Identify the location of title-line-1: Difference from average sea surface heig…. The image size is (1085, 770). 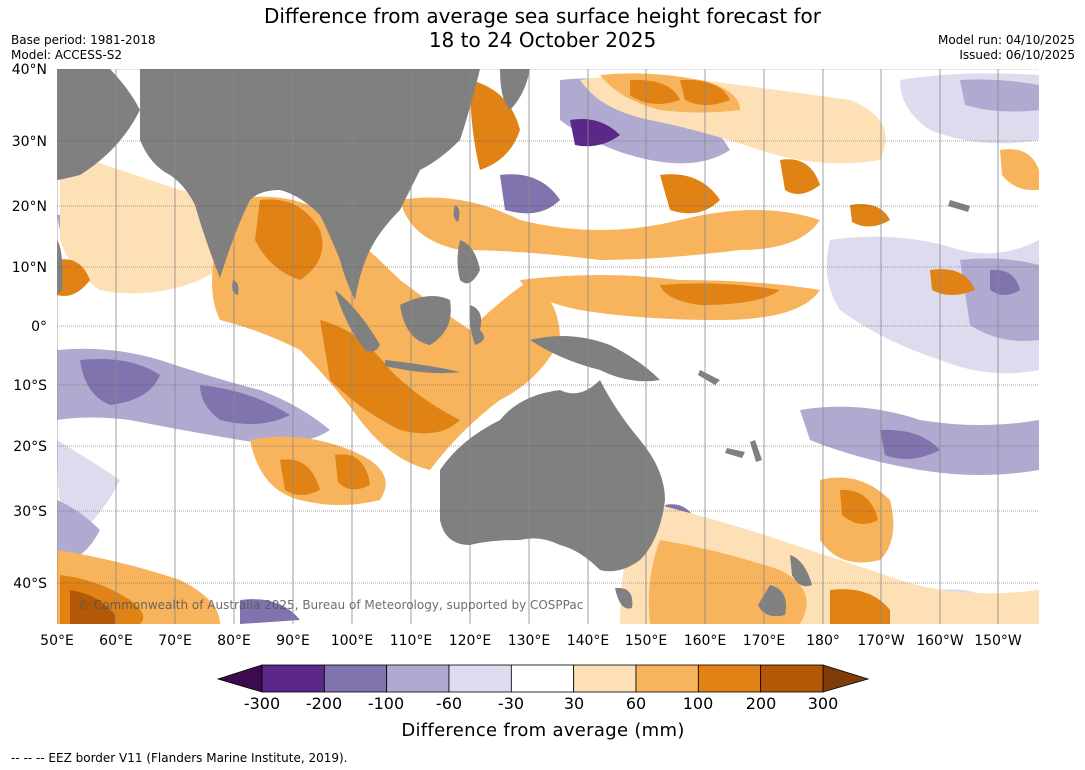
(542, 16).